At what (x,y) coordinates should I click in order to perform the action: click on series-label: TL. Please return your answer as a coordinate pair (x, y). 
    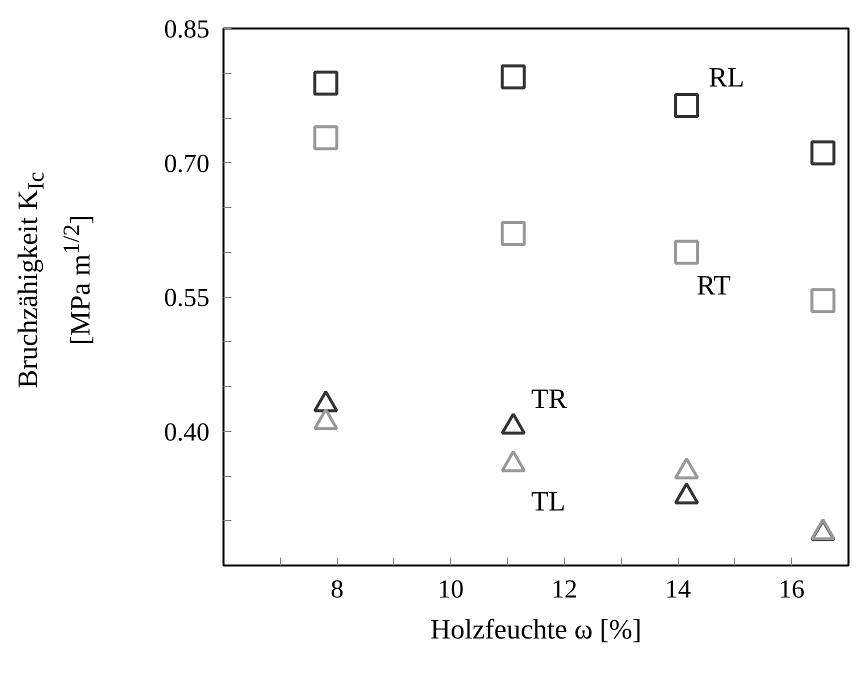
    Looking at the image, I should click on (548, 502).